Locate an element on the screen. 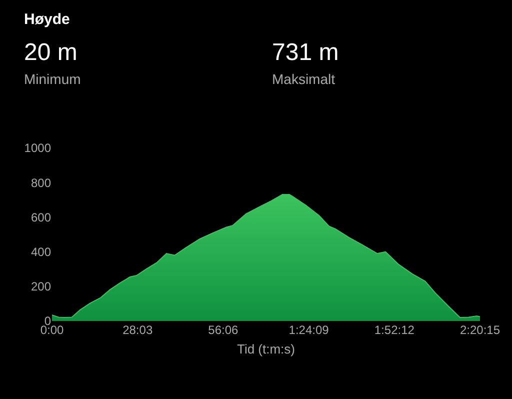 This screenshot has width=512, height=399. y-tick-label: 200 is located at coordinates (41, 287).